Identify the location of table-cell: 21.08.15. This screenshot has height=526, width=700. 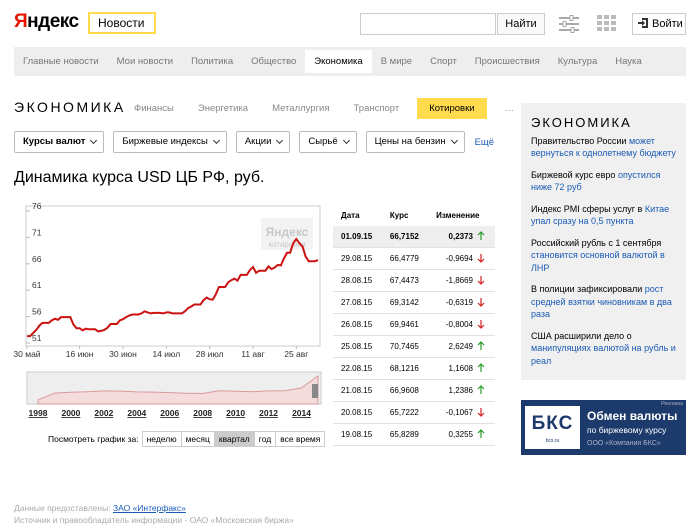
(357, 390).